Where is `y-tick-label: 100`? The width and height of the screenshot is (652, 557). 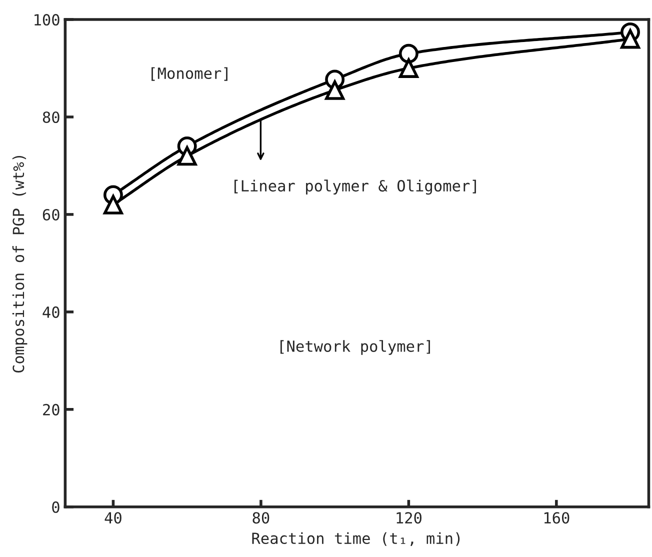
y-tick-label: 100 is located at coordinates (47, 20).